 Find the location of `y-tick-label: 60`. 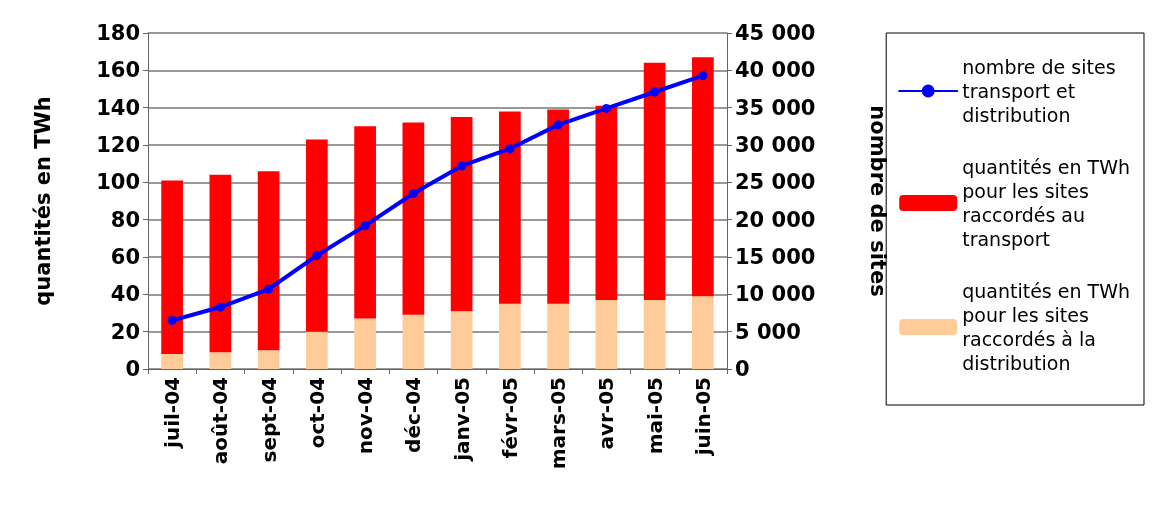

y-tick-label: 60 is located at coordinates (125, 257).